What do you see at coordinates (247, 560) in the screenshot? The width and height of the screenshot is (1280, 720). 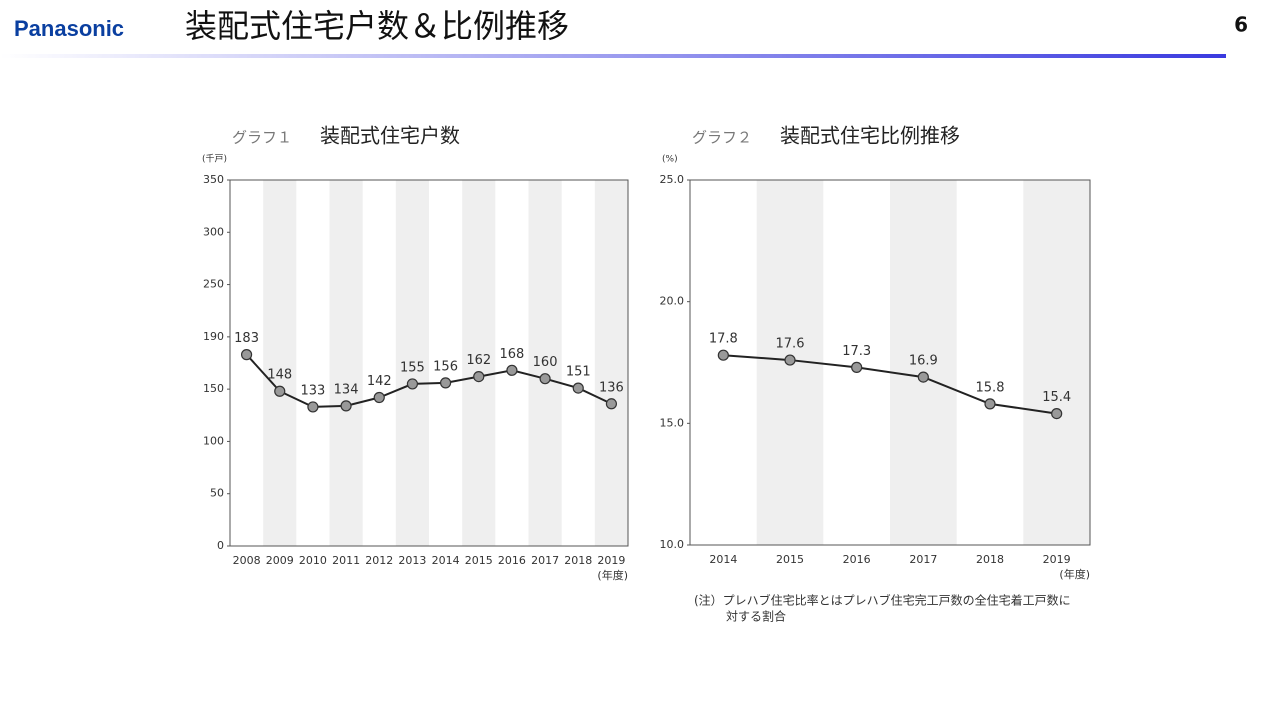 I see `x-tick-label: 2008` at bounding box center [247, 560].